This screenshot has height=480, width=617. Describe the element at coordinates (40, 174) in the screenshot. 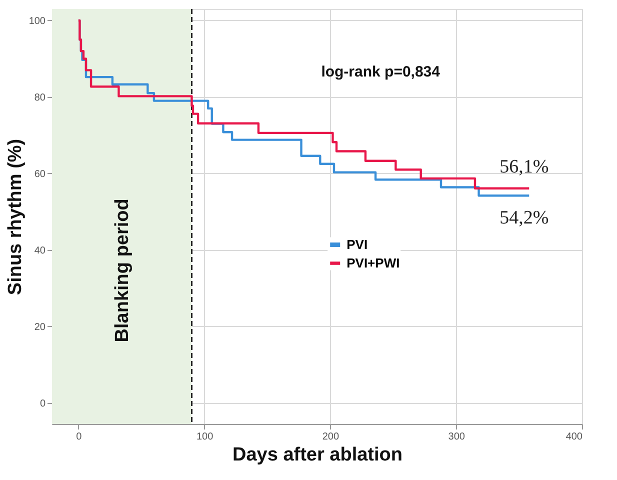

I see `y-tick-label: 60` at that location.